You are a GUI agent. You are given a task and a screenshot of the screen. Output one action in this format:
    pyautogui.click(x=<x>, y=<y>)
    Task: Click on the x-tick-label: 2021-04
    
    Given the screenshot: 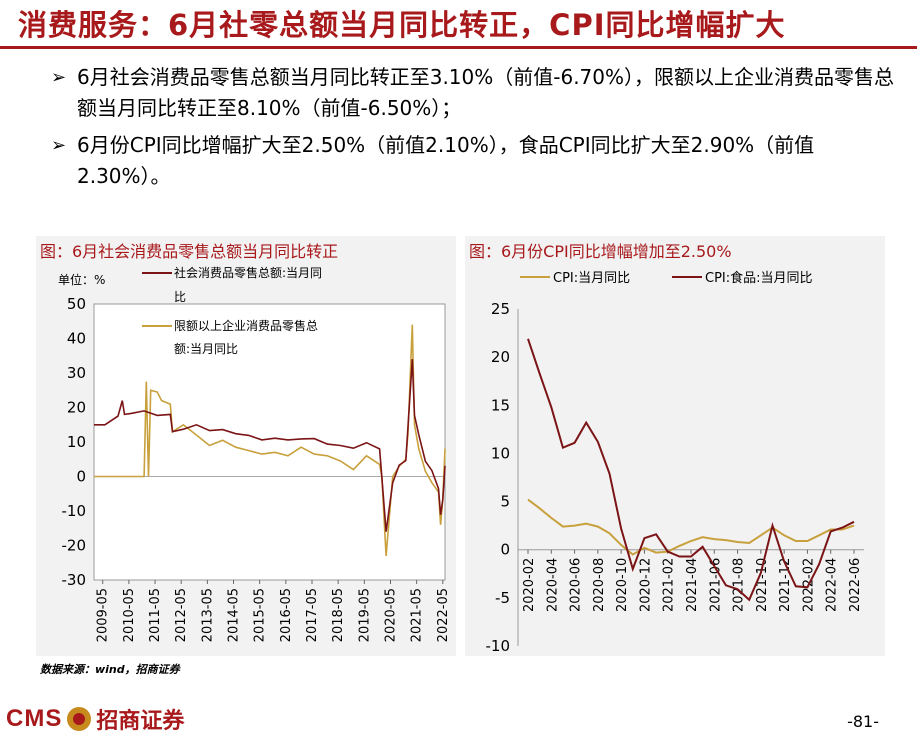 What is the action you would take?
    pyautogui.click(x=692, y=585)
    